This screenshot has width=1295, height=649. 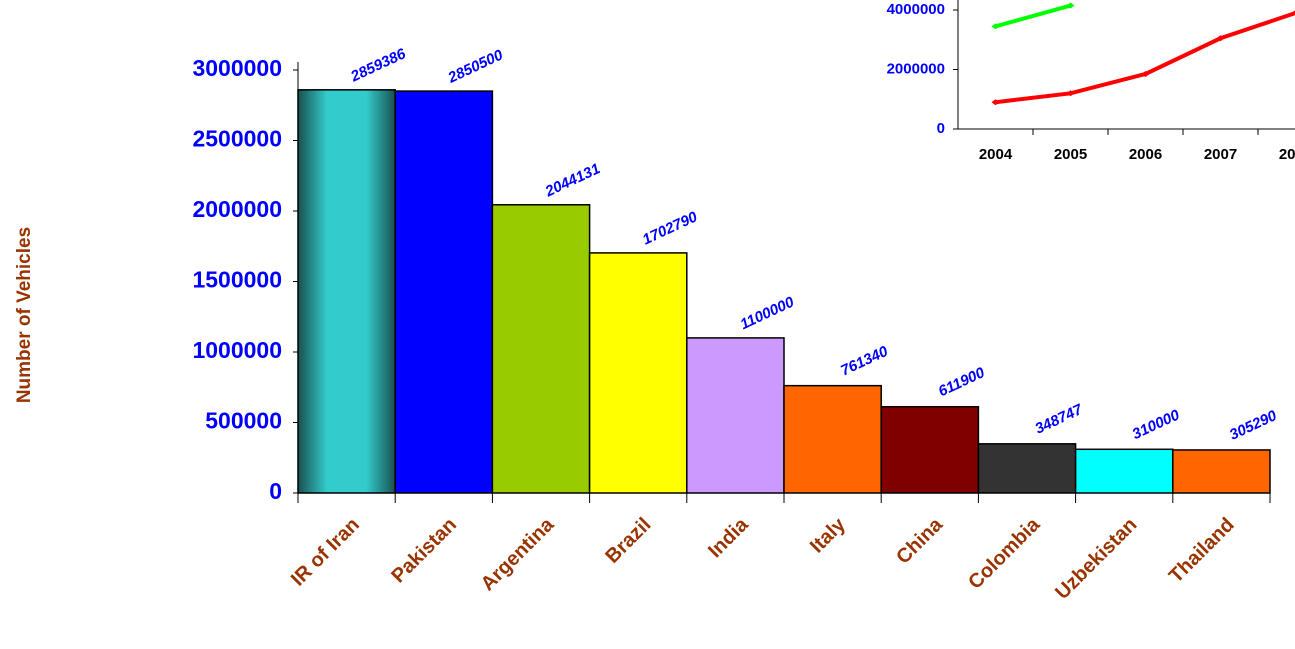 I want to click on value-label: 310000, so click(x=1156, y=424).